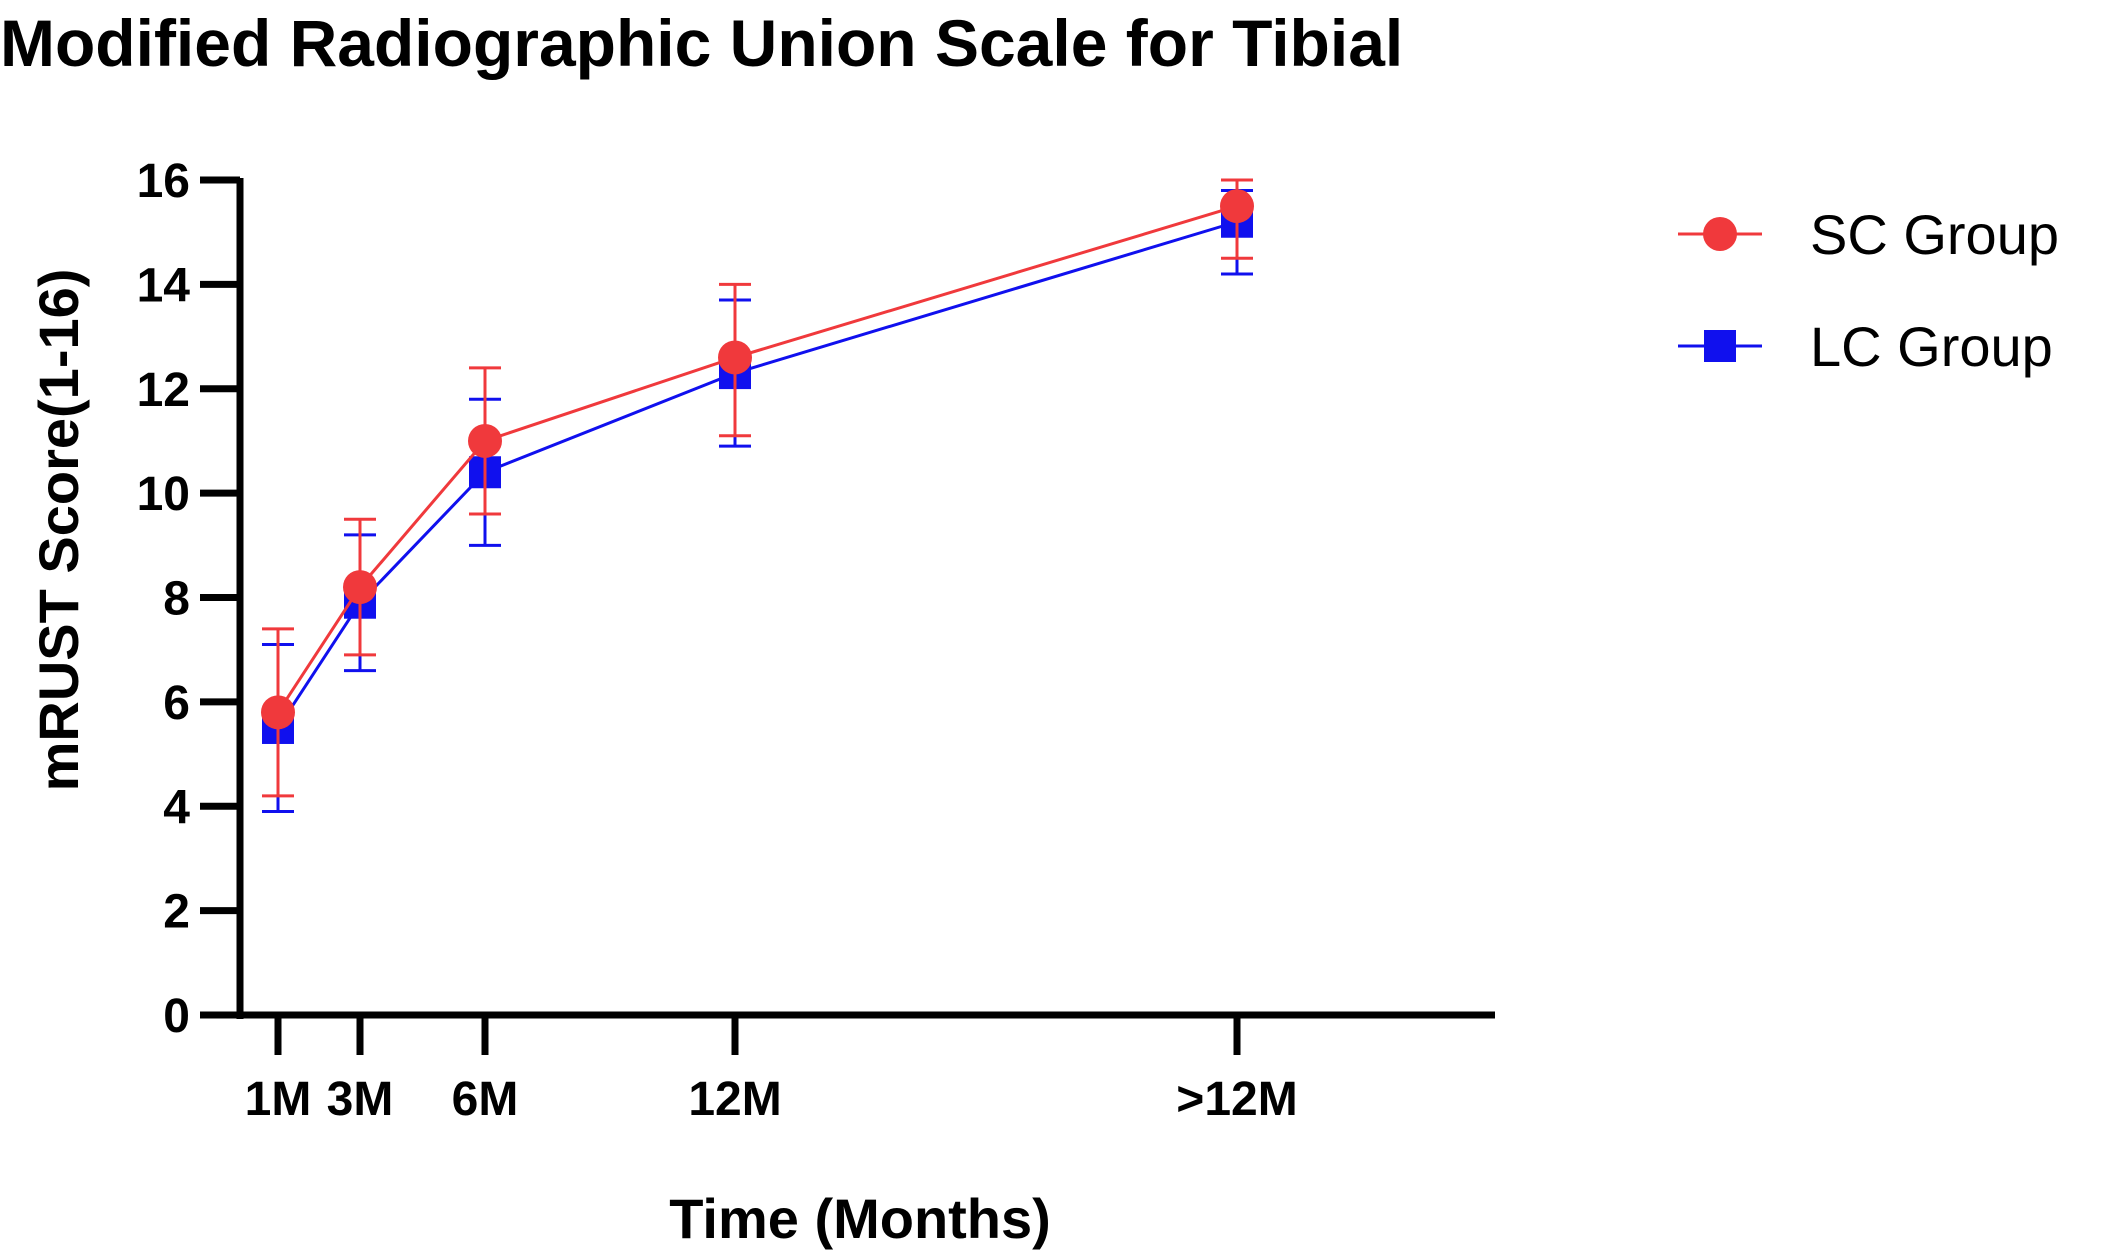  What do you see at coordinates (1236, 1099) in the screenshot?
I see `x-tick-label-4: >12M` at bounding box center [1236, 1099].